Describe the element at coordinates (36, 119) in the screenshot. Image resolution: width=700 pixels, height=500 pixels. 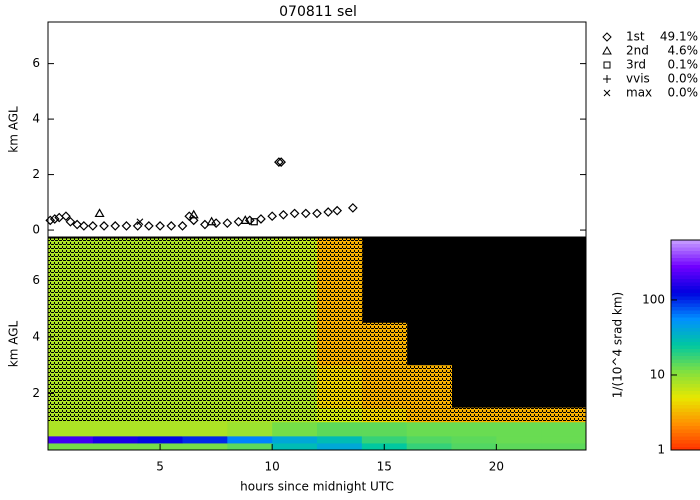
I see `y-tick-label: 4` at that location.